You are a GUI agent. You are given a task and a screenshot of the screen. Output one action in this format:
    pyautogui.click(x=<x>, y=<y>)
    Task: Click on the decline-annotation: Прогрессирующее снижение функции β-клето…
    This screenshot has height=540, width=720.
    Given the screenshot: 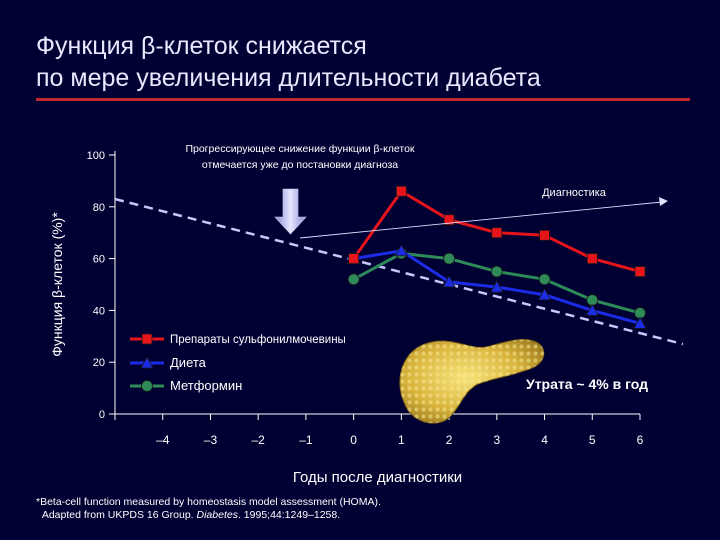 What is the action you would take?
    pyautogui.click(x=300, y=189)
    